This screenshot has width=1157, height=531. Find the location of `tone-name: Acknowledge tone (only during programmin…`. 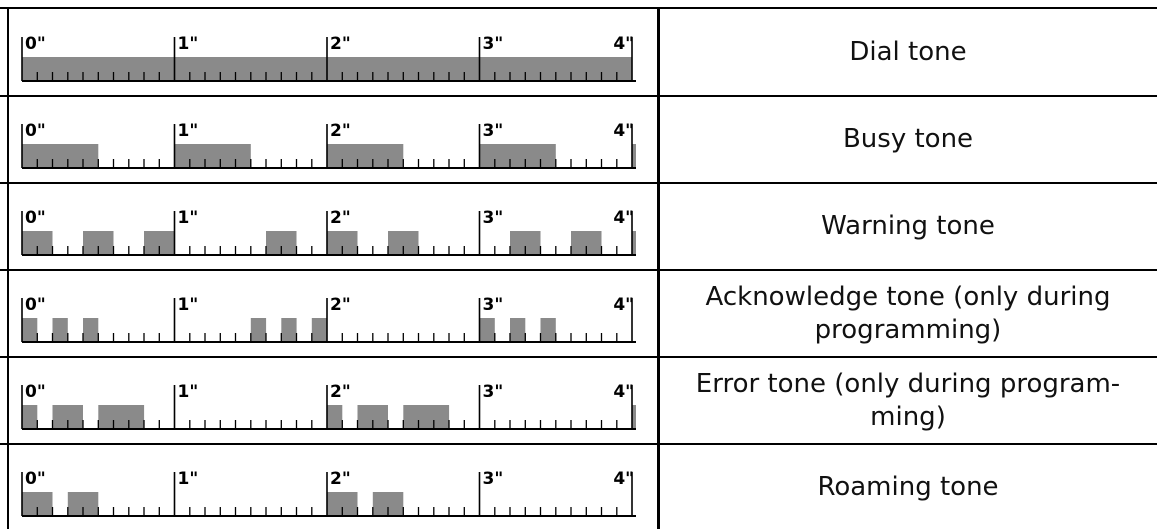

tone-name: Acknowledge tone (only during programmin… is located at coordinates (908, 313).